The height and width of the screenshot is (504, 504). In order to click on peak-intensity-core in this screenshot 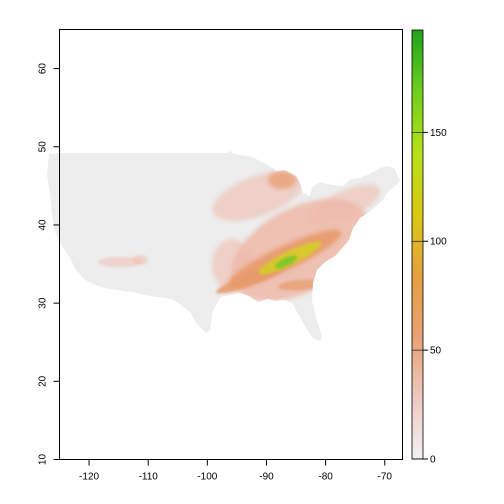, I will do `click(286, 262)`.